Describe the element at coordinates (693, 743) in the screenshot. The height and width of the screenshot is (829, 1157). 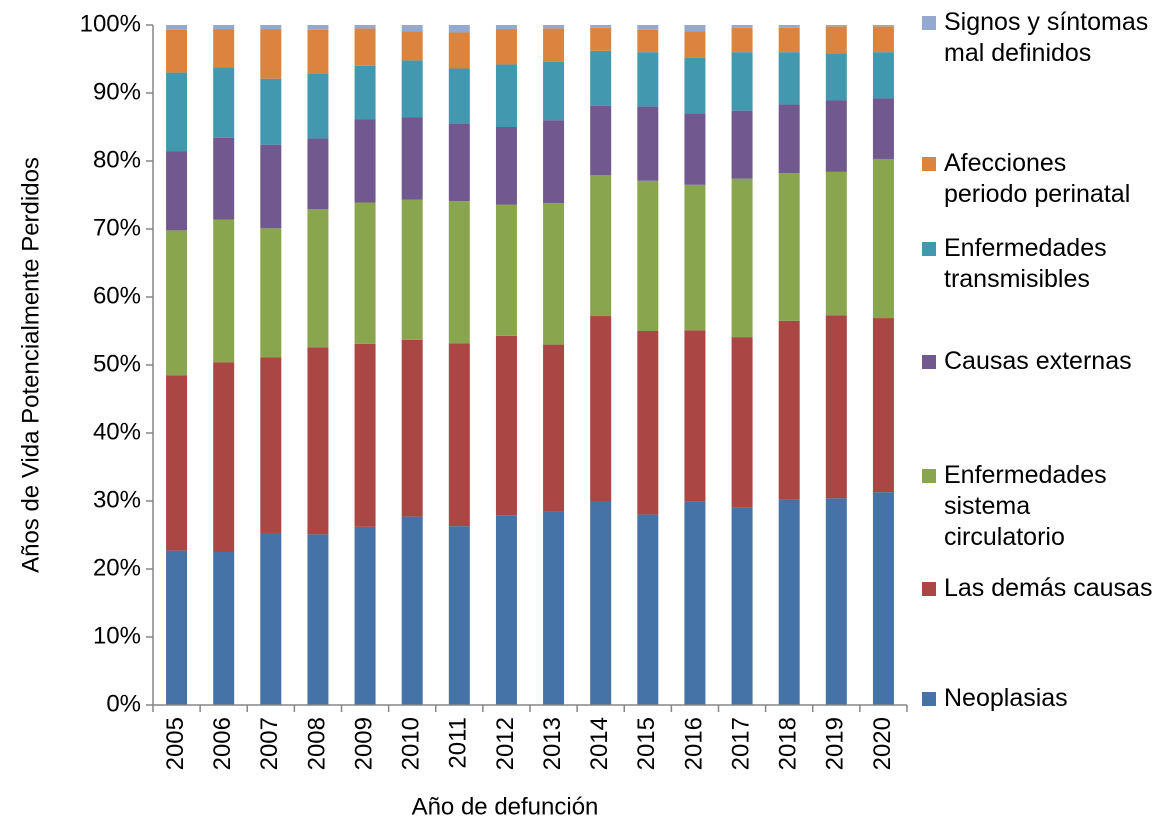
I see `x-tick-label: 2016` at that location.